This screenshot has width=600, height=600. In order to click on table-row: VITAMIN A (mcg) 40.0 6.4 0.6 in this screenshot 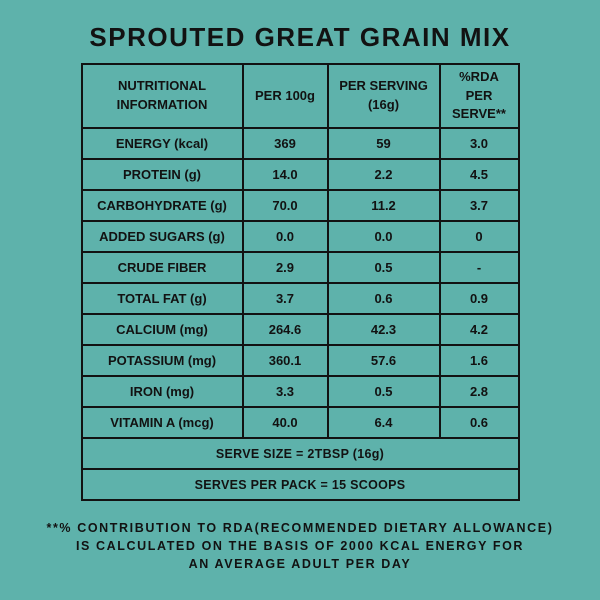, I will do `click(300, 422)`.